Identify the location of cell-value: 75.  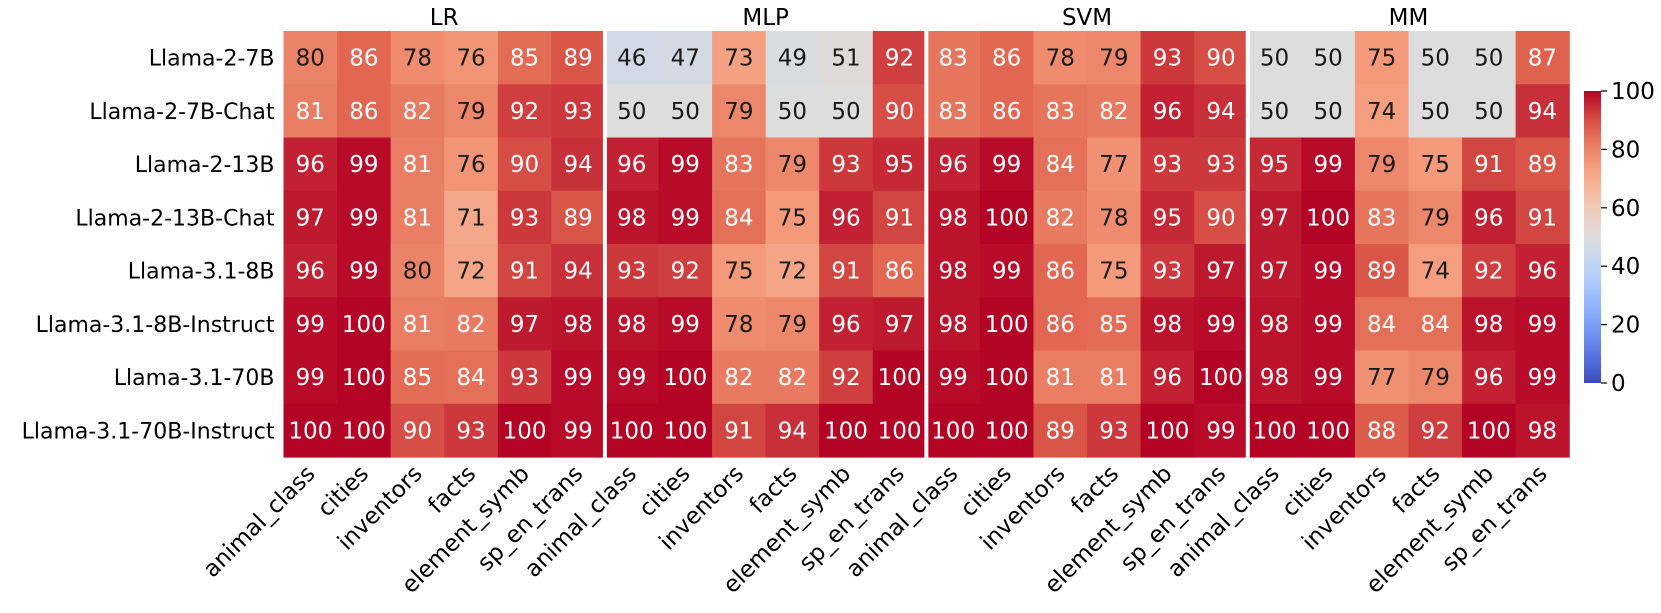
(1113, 272).